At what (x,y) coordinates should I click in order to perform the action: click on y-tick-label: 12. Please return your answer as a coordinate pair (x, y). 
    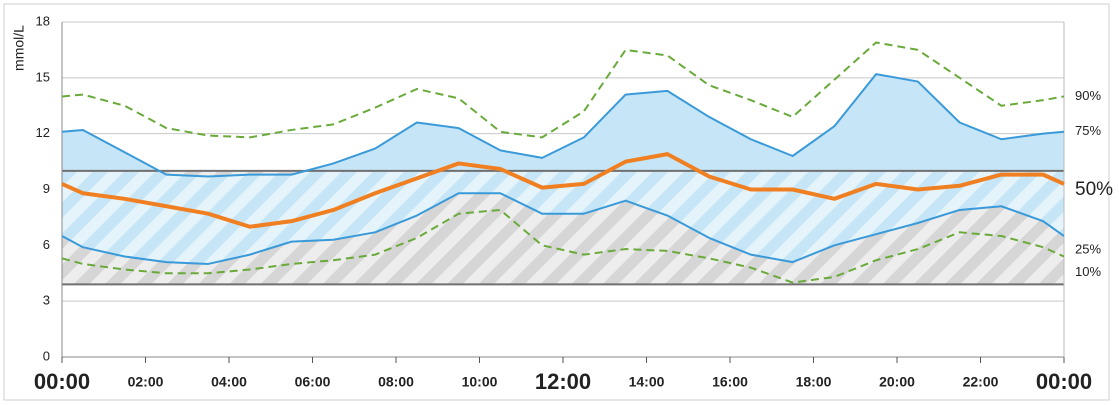
    Looking at the image, I should click on (43, 132).